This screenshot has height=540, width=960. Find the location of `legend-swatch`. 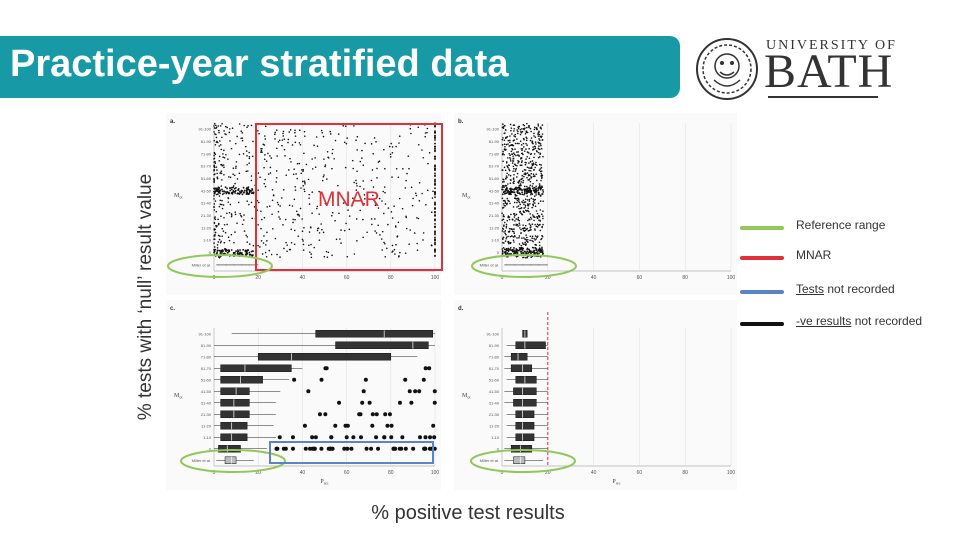

legend-swatch is located at coordinates (762, 258).